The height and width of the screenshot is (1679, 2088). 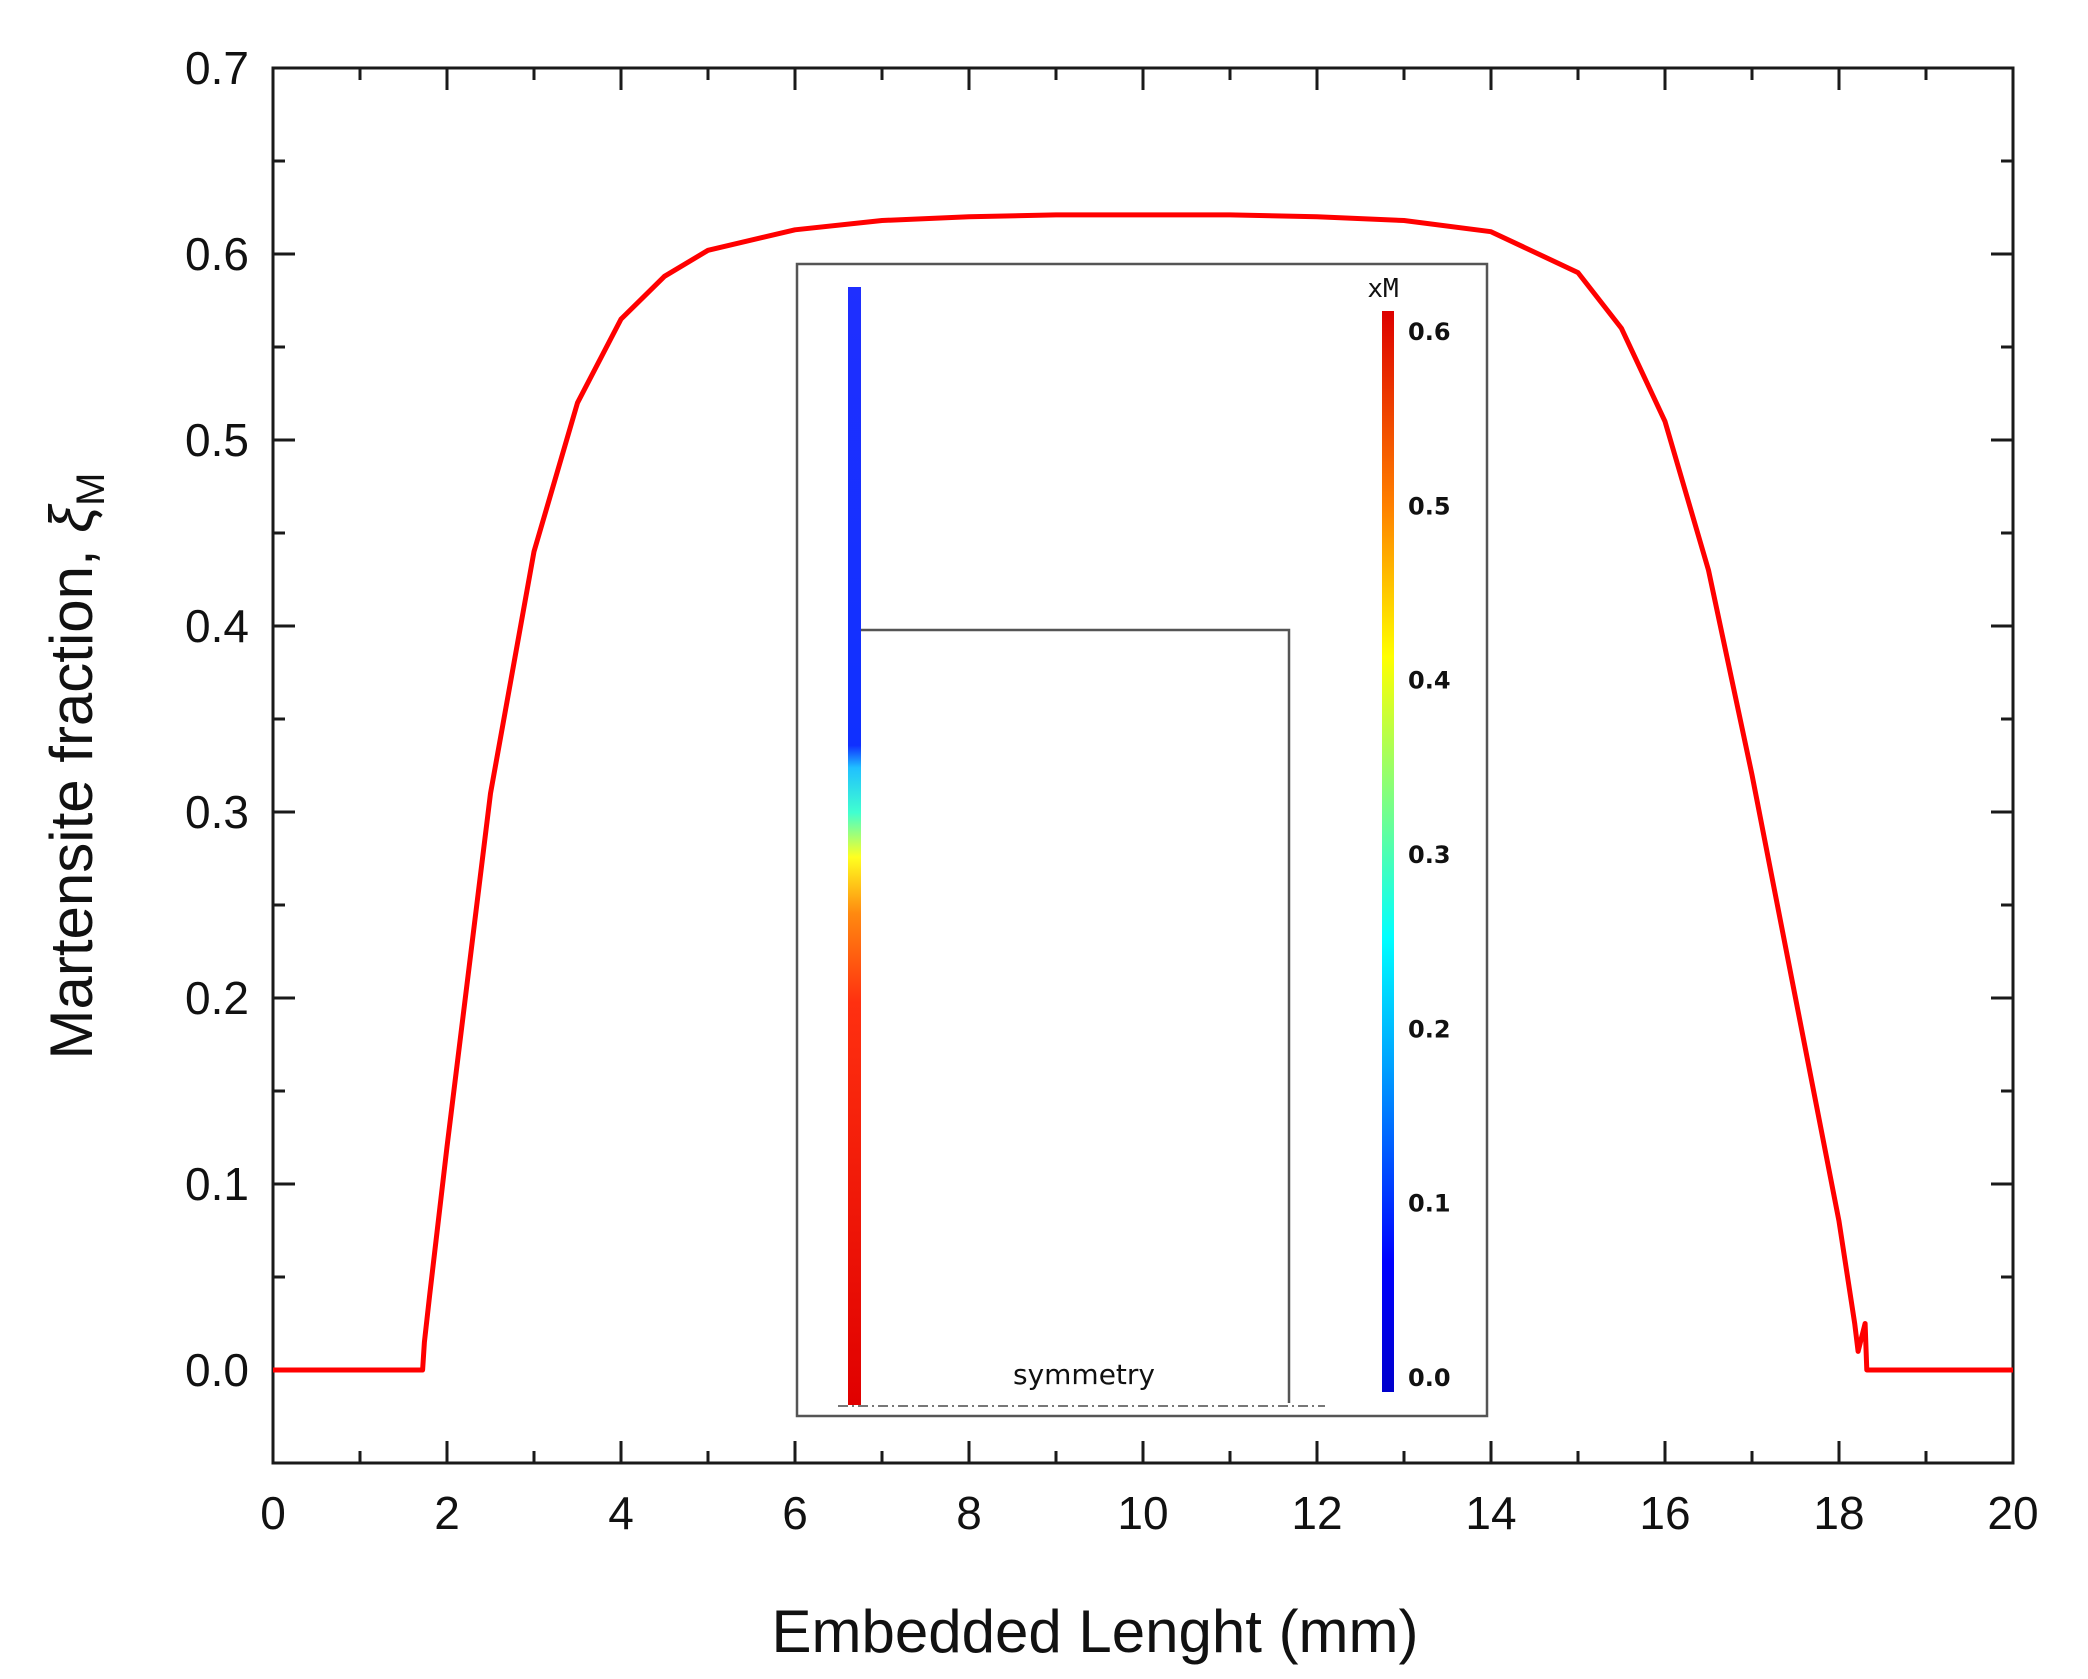 What do you see at coordinates (1429, 506) in the screenshot?
I see `colorbar-tick-label: 0.5` at bounding box center [1429, 506].